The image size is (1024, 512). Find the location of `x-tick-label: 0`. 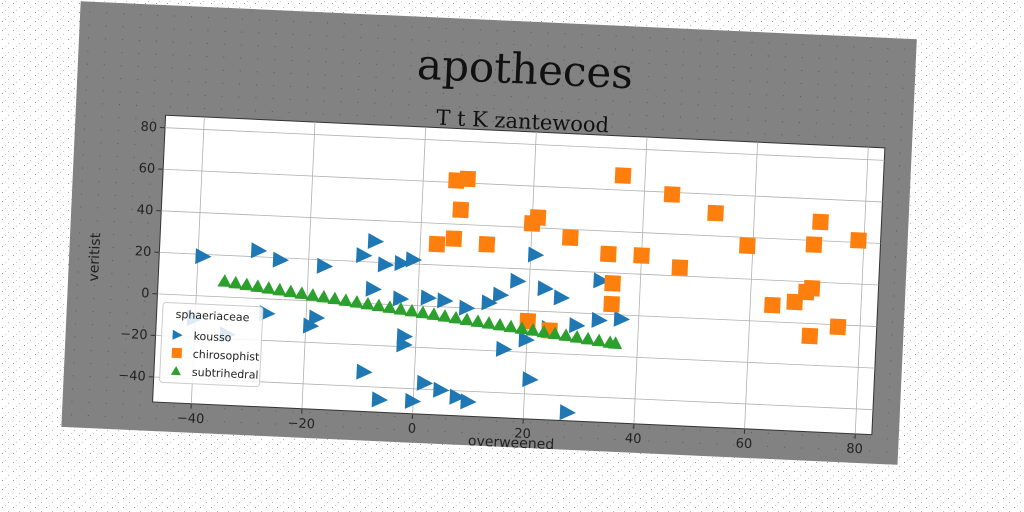

x-tick-label: 0 is located at coordinates (411, 429).